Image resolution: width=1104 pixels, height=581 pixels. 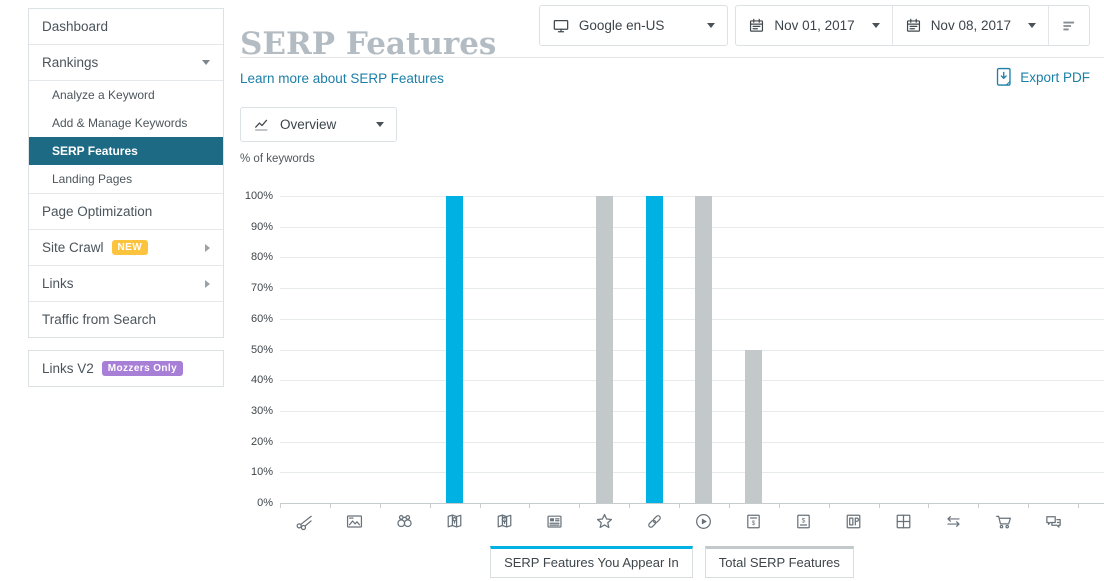 I want to click on sidebar-item-label: Links, so click(x=58, y=283).